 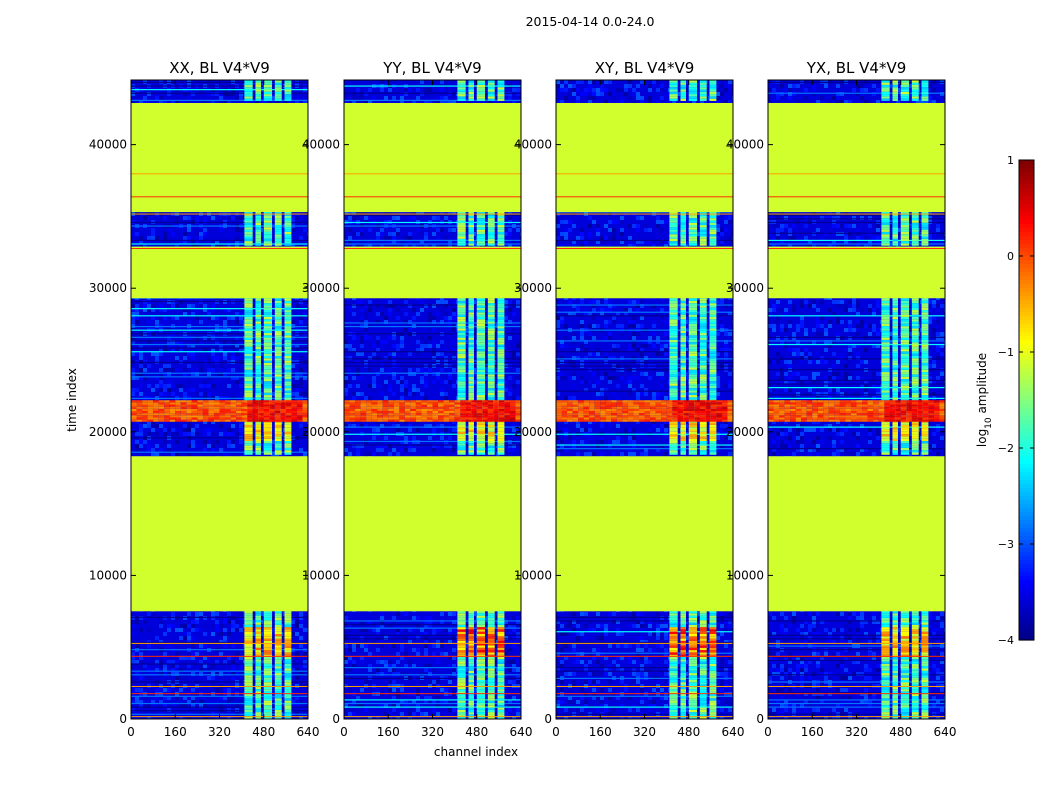 I want to click on colorbar-label-prefix: log, so click(x=982, y=438).